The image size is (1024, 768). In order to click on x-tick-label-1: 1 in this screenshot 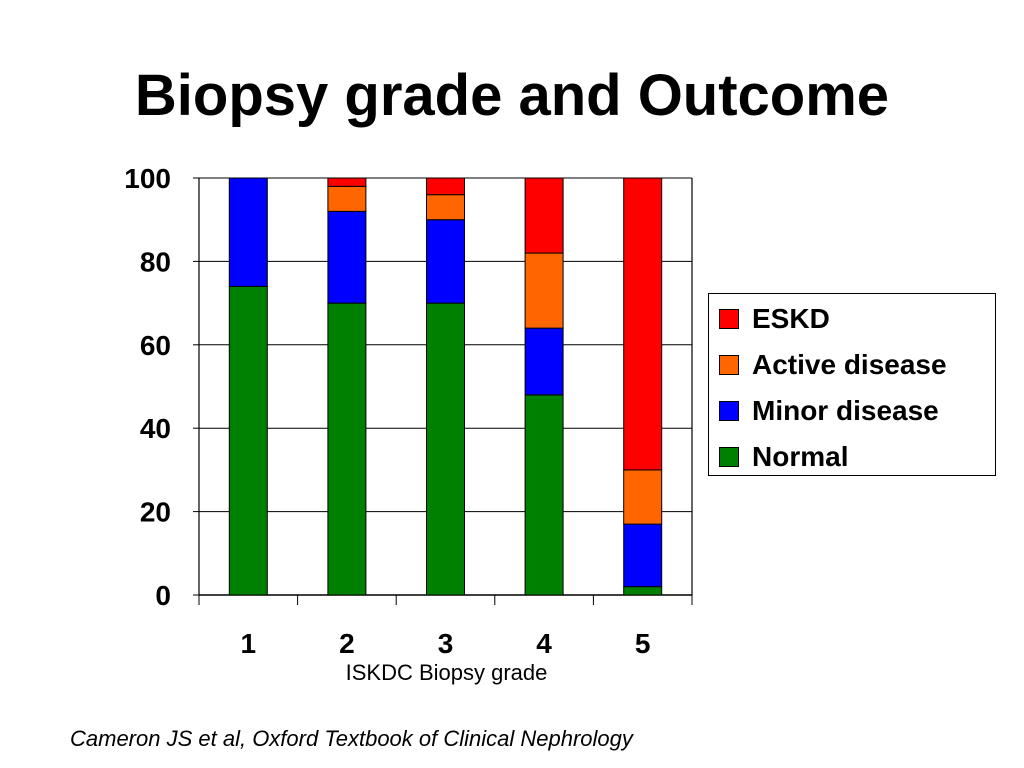, I will do `click(249, 643)`.